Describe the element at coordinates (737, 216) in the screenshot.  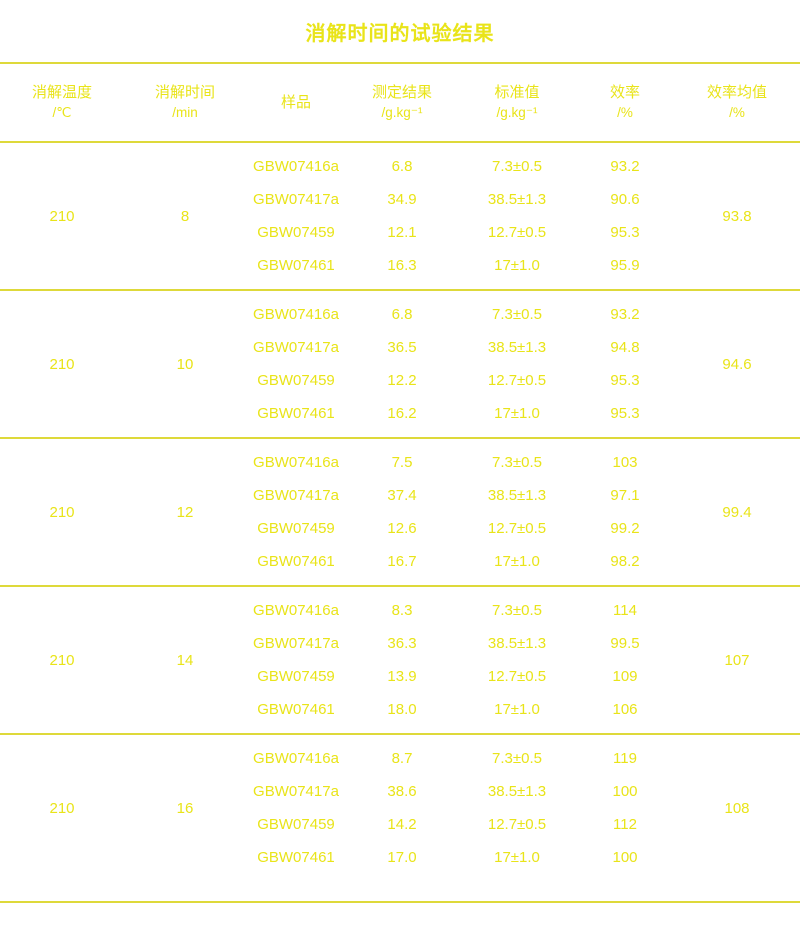
I see `efficiency-avg-cell: 93.8` at that location.